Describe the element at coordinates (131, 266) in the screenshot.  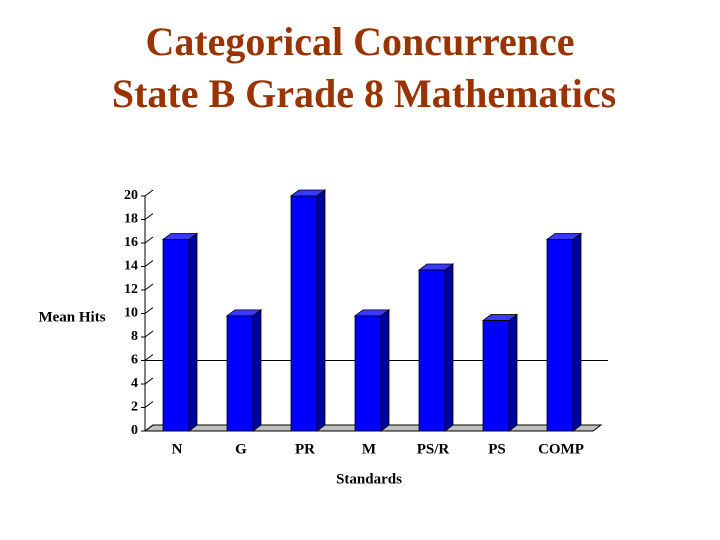
I see `y-tick-label: 14` at that location.